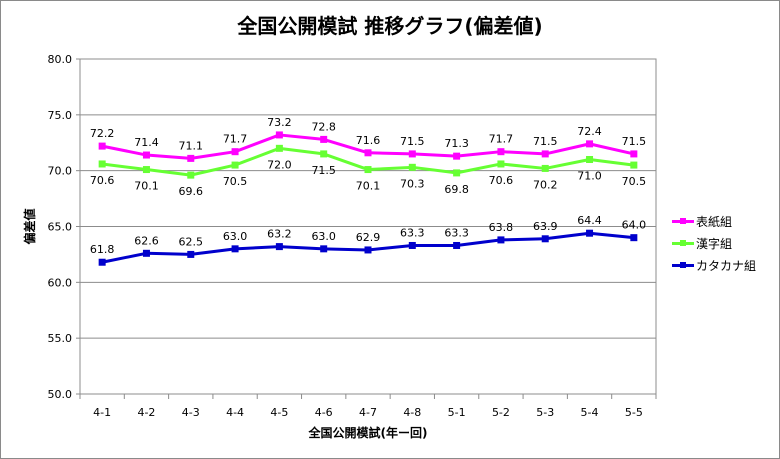 The image size is (780, 459). I want to click on legend-label: 漢字組, so click(714, 243).